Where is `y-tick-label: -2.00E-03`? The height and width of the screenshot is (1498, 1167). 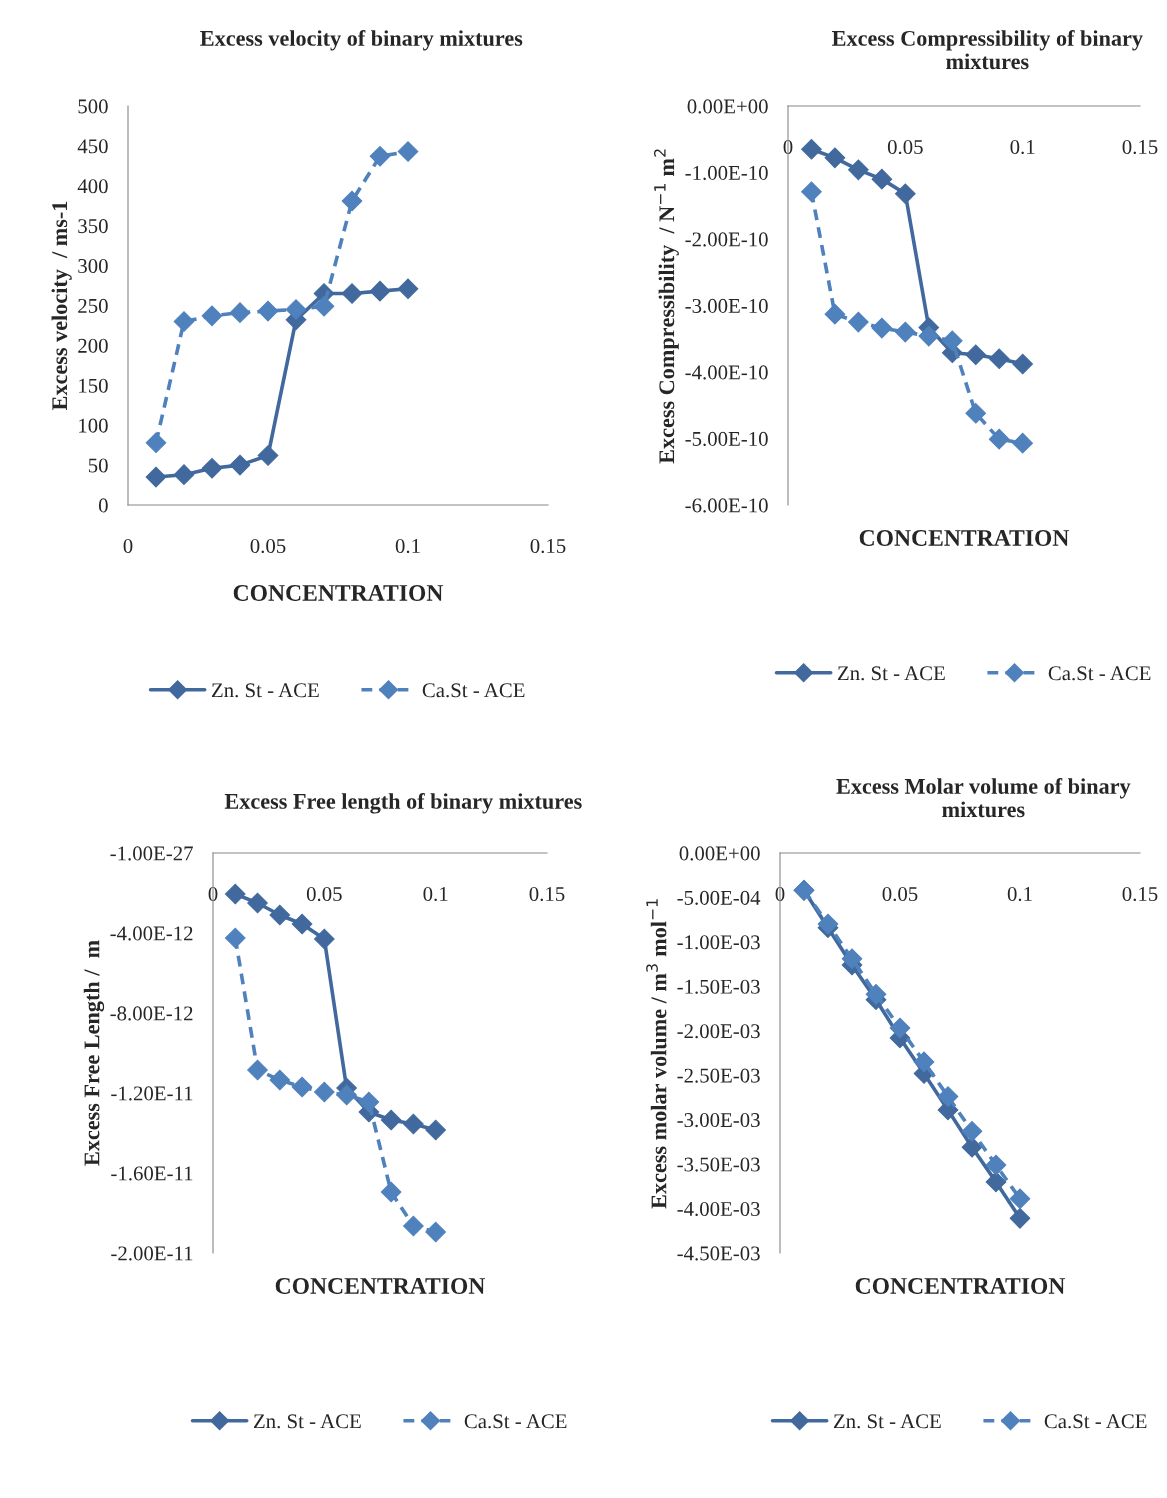 y-tick-label: -2.00E-03 is located at coordinates (718, 1031).